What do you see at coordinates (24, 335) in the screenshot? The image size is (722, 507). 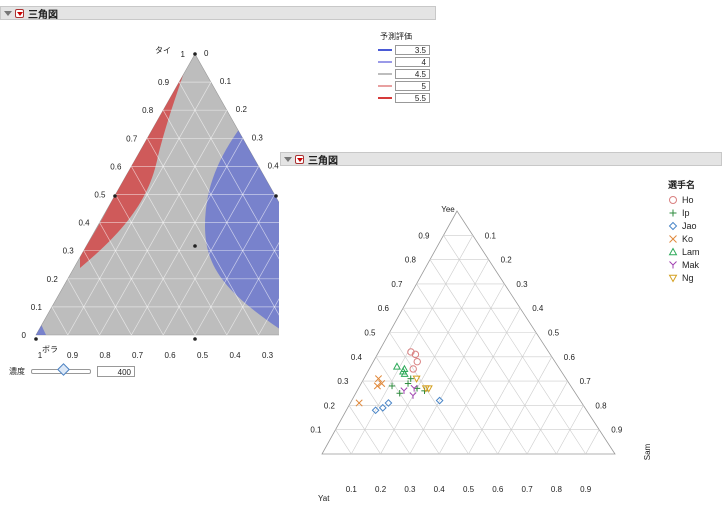 I see `left-axis-tick-label: 0` at bounding box center [24, 335].